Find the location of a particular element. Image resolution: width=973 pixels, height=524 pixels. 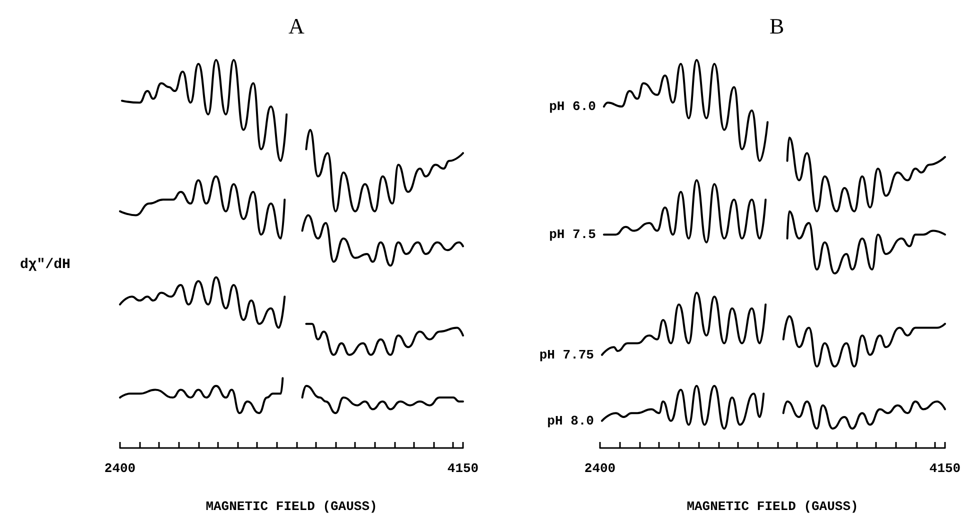

series-label: pH 7.5 is located at coordinates (572, 234).